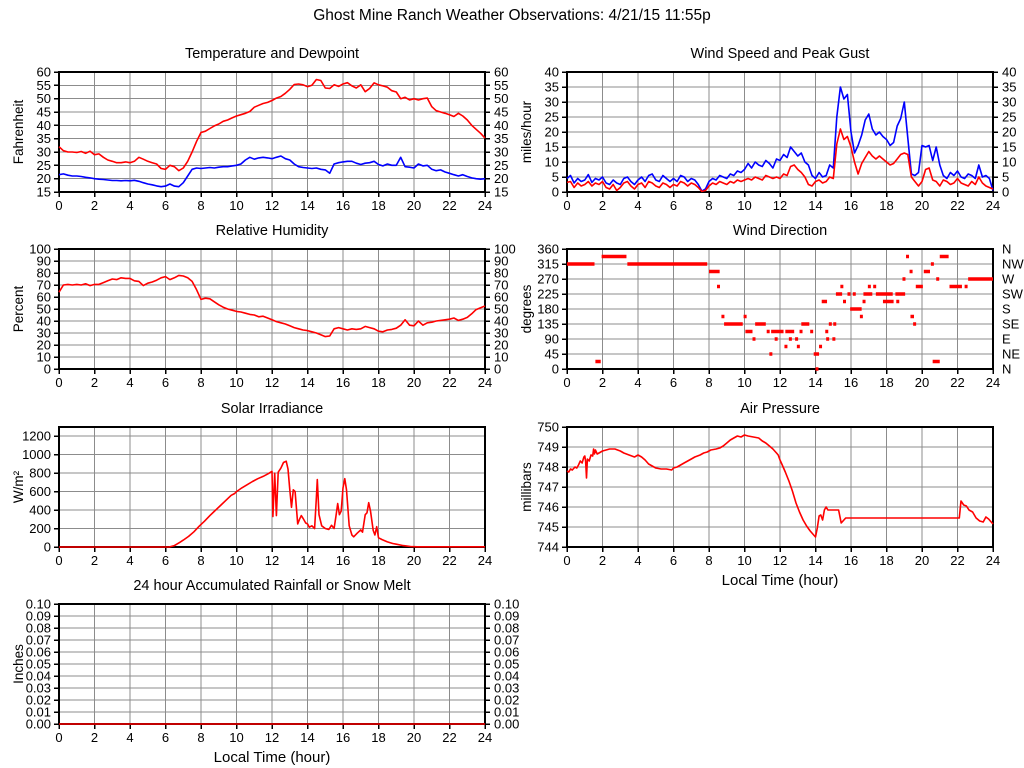 The image size is (1024, 768). I want to click on series-pressure, so click(780, 486).